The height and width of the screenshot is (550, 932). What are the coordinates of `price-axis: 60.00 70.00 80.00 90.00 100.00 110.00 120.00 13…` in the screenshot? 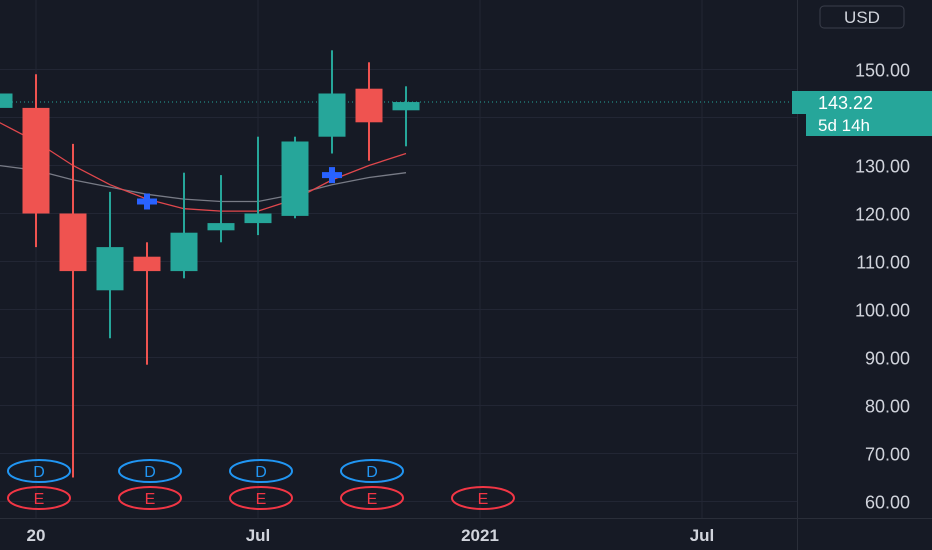 It's located at (882, 287).